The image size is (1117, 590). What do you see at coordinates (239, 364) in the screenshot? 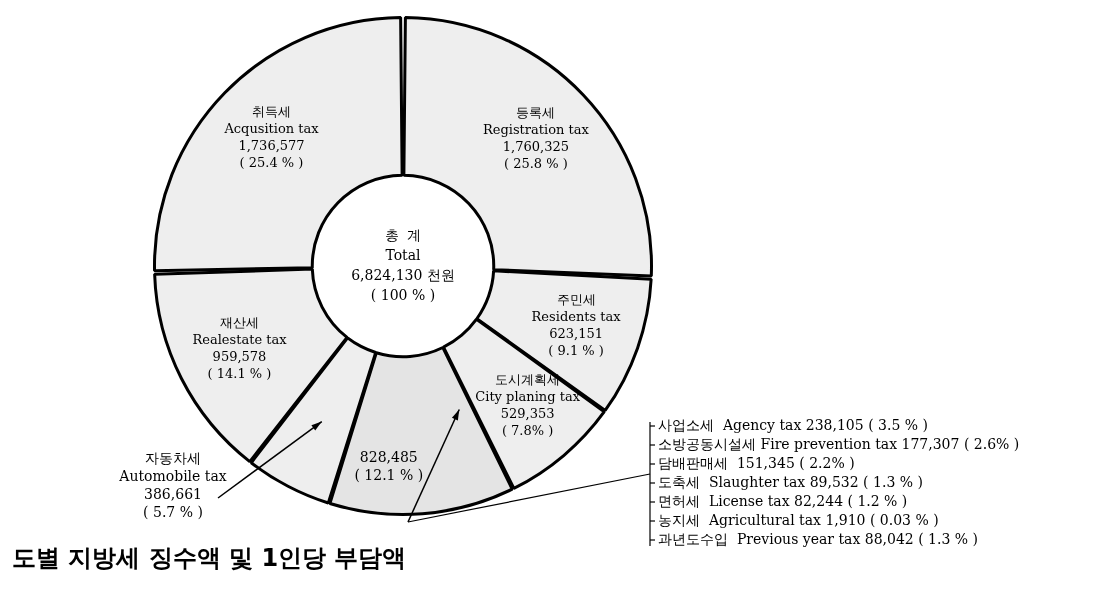
I see `data-label: 959,578 ( 14.1 % )` at bounding box center [239, 364].